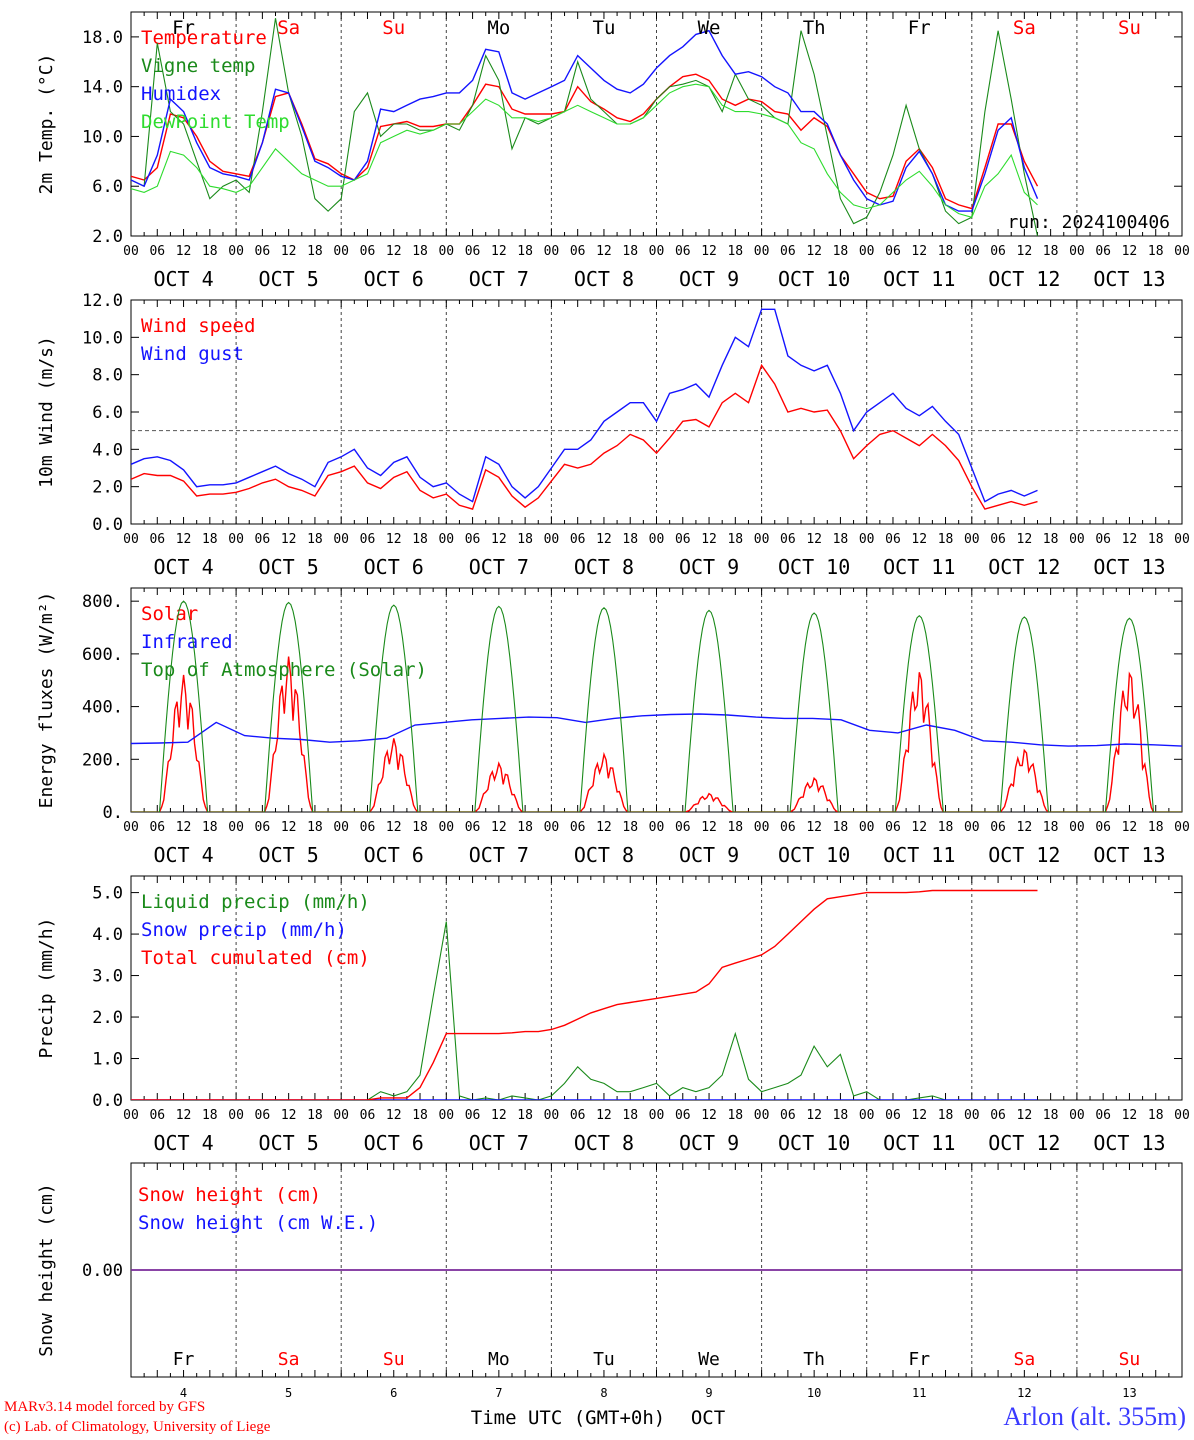 This screenshot has height=1440, width=1194. I want to click on day-number-label: 7, so click(498, 1393).